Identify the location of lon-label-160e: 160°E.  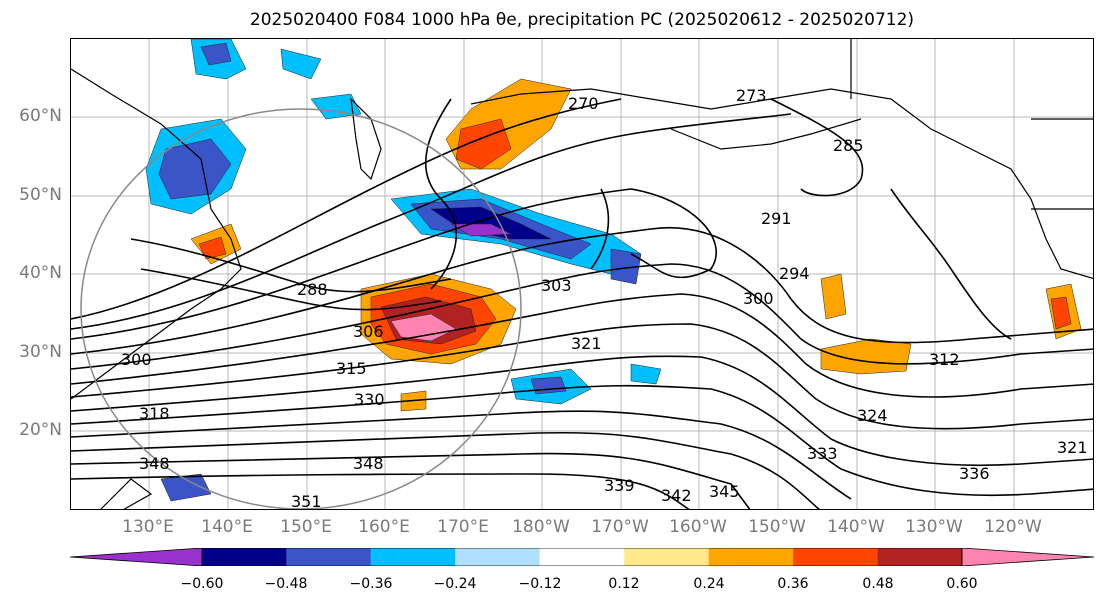
(384, 527).